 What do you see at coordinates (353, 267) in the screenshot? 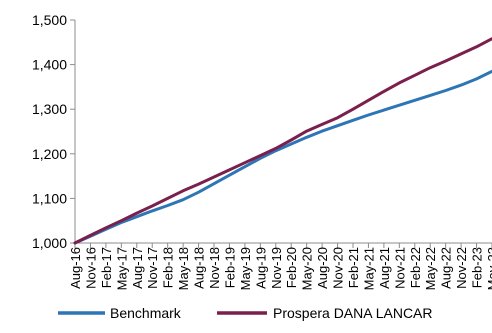
I see `x-tick-label: Feb-21` at bounding box center [353, 267].